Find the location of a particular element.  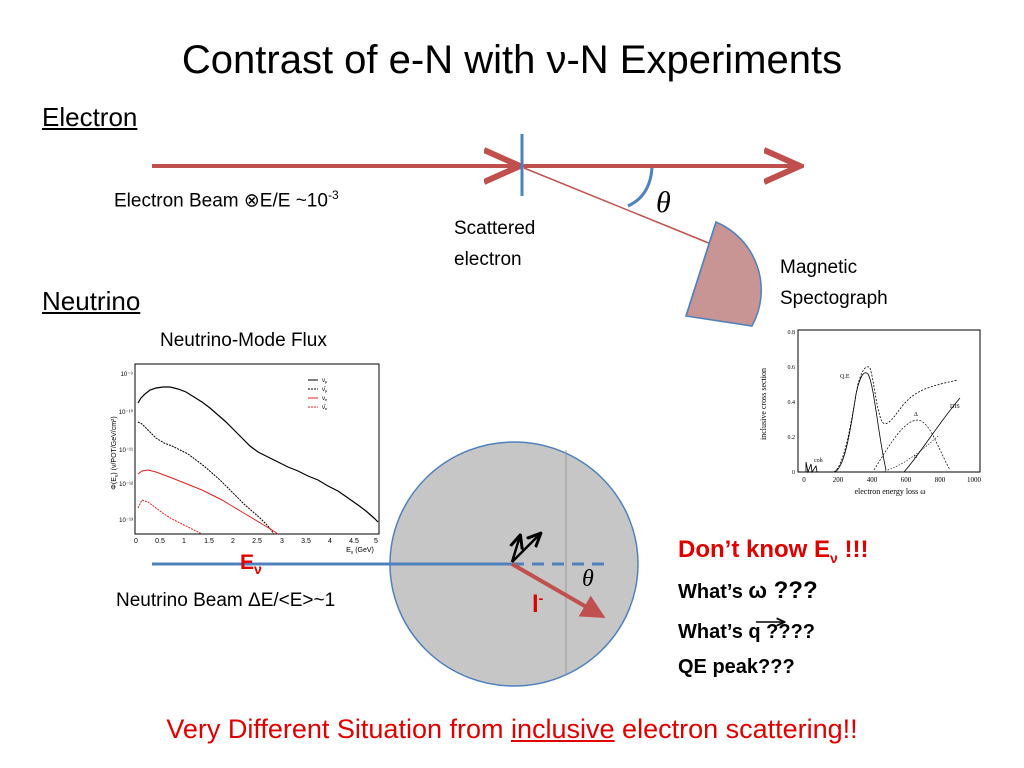

scattered-electron-arrow is located at coordinates (620, 207).